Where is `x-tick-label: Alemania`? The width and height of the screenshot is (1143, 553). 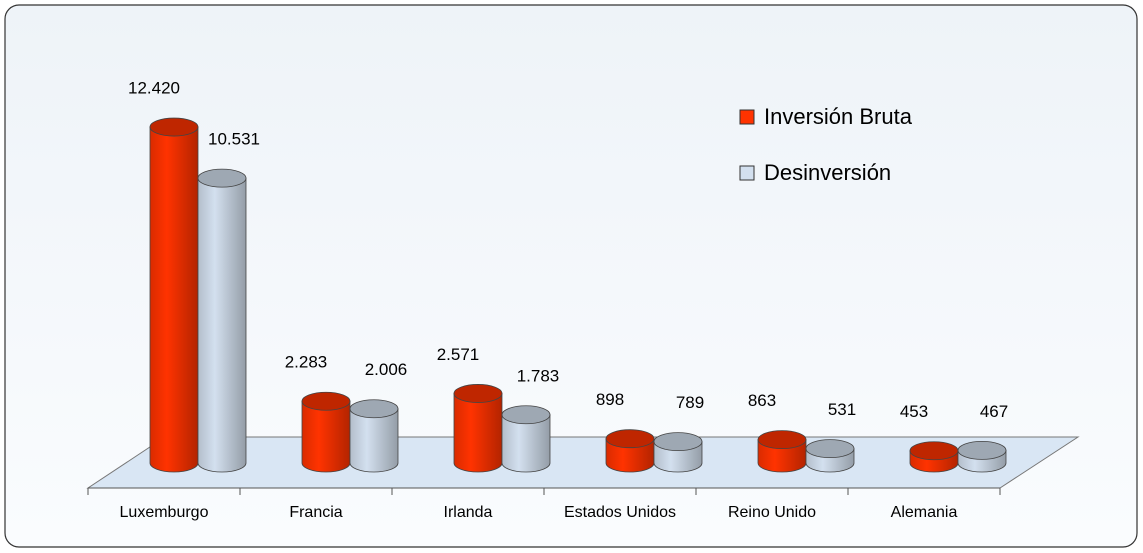
x-tick-label: Alemania is located at coordinates (924, 512).